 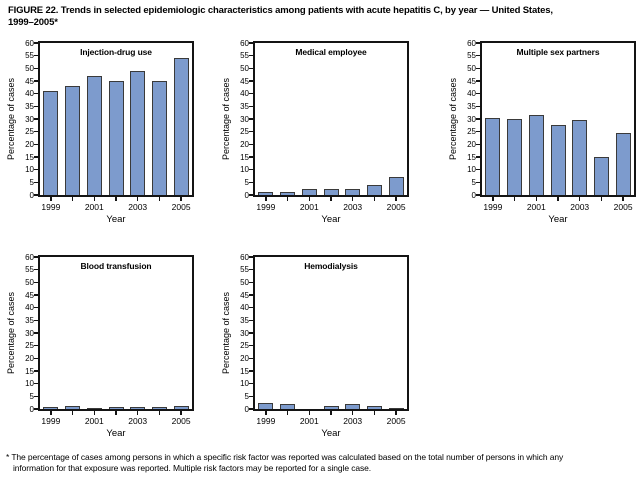 What do you see at coordinates (329, 121) in the screenshot?
I see `plot-area: Medical employee` at bounding box center [329, 121].